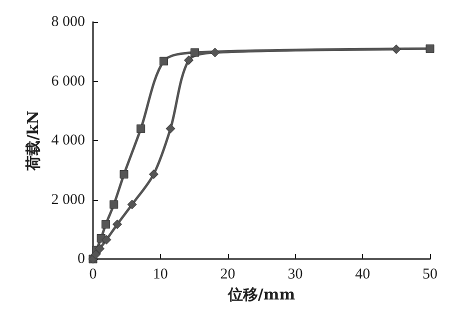 Image resolution: width=456 pixels, height=325 pixels. What do you see at coordinates (68, 140) in the screenshot?
I see `y-tick-label: 4 000` at bounding box center [68, 140].